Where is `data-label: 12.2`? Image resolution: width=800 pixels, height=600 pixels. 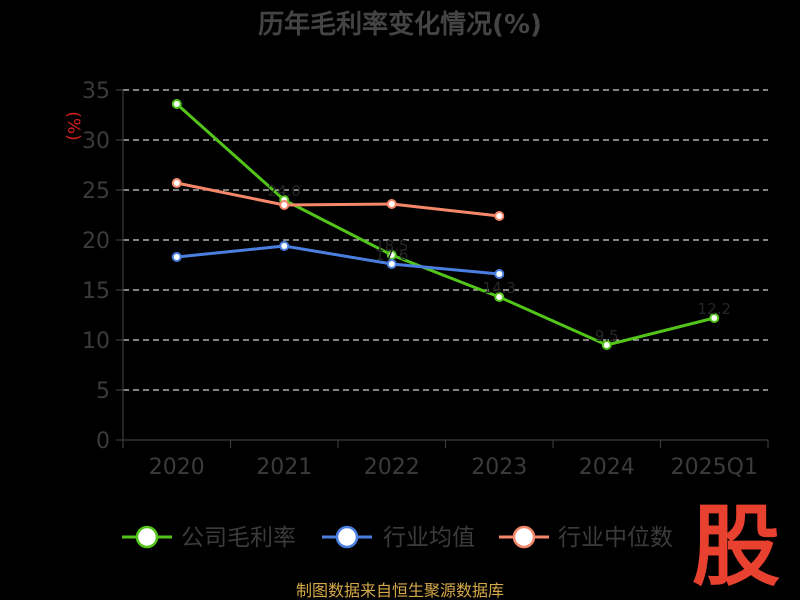 data-label: 12.2 is located at coordinates (714, 309).